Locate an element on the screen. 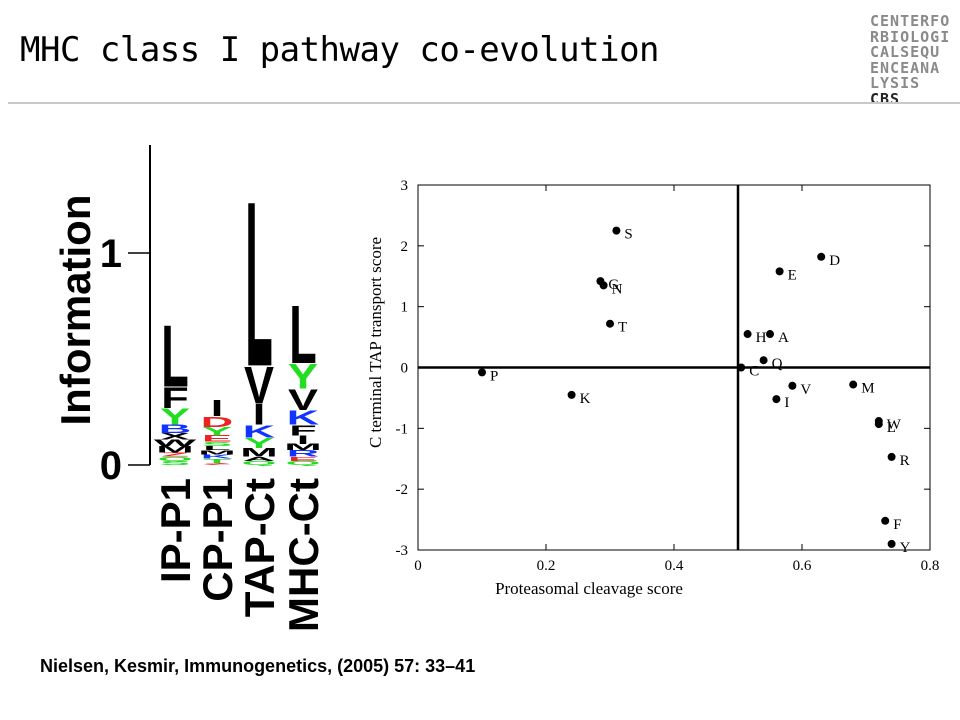 The width and height of the screenshot is (960, 720). logo-line: RBIOLOGI is located at coordinates (910, 36).